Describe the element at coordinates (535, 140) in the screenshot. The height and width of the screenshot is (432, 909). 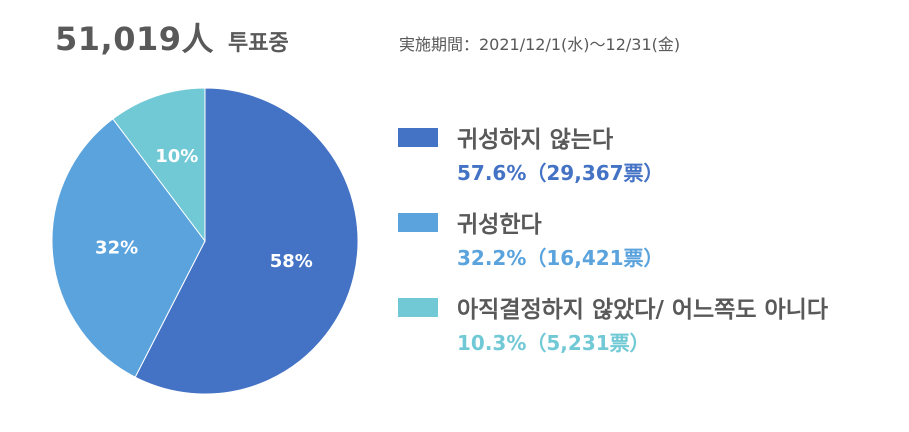
I see `legend-label: 귀성하지 않는다` at that location.